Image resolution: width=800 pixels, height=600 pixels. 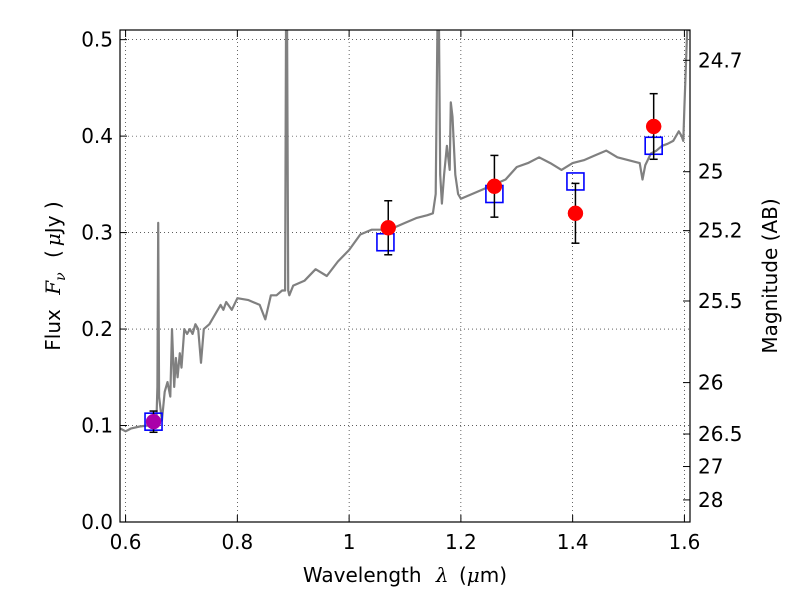 What do you see at coordinates (710, 172) in the screenshot?
I see `y2-tick-label: 25` at bounding box center [710, 172].